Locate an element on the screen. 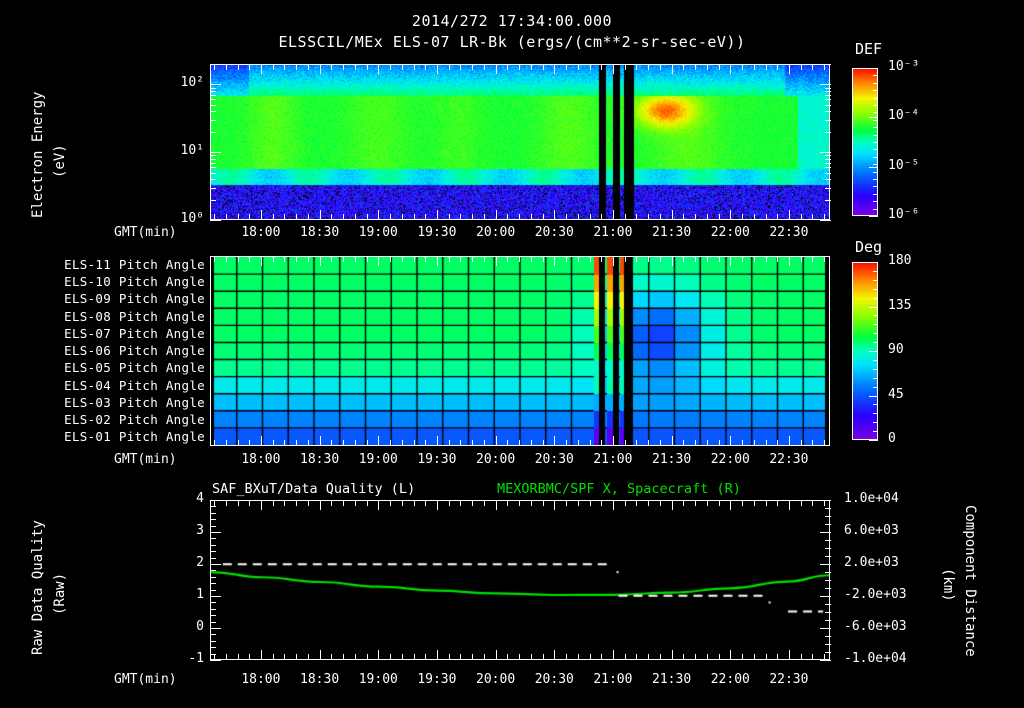 This screenshot has height=708, width=1024. time-tick-label-quality-8: 22:00 is located at coordinates (730, 679).